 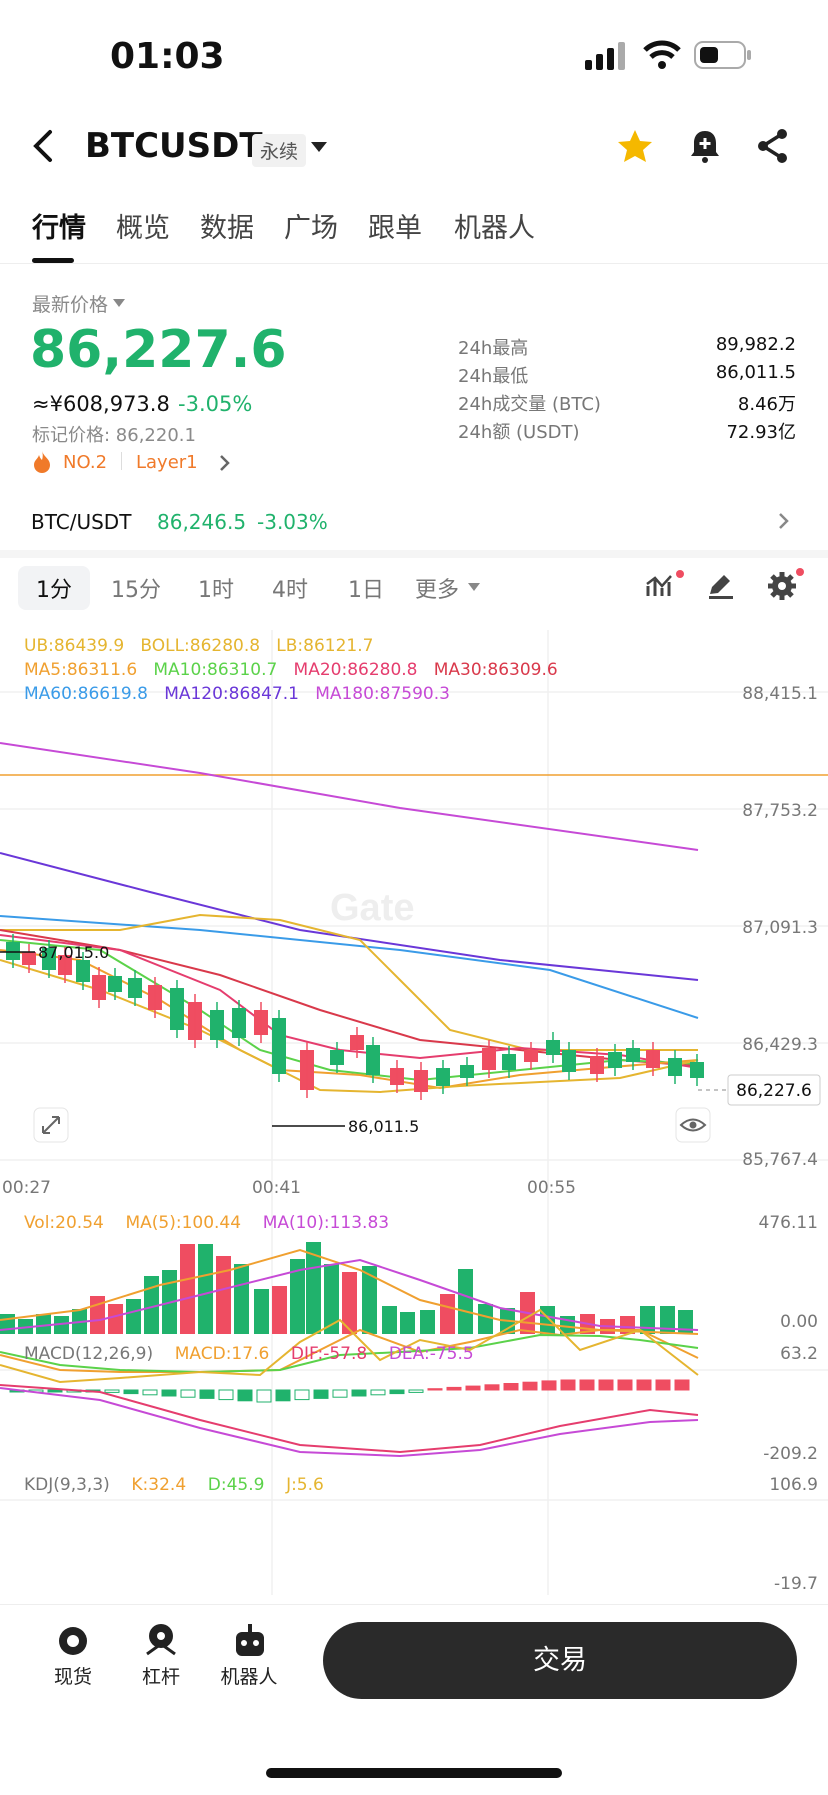 What do you see at coordinates (174, 146) in the screenshot?
I see `symbol-title: BTCUSDT` at bounding box center [174, 146].